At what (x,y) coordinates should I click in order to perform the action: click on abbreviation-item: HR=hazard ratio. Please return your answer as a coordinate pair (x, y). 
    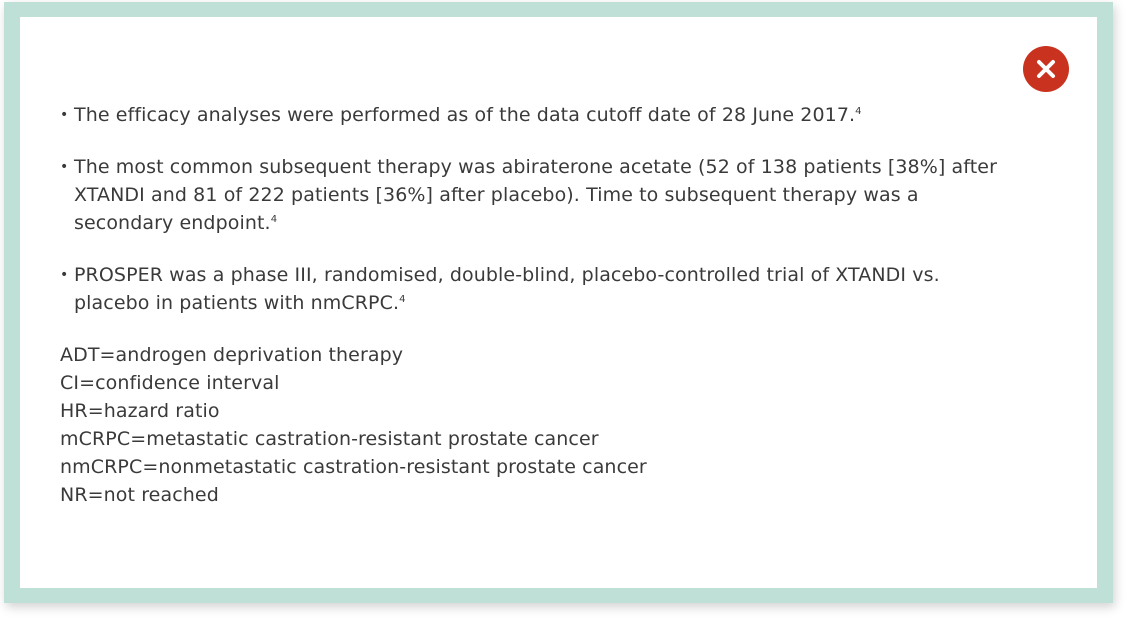
    Looking at the image, I should click on (140, 411).